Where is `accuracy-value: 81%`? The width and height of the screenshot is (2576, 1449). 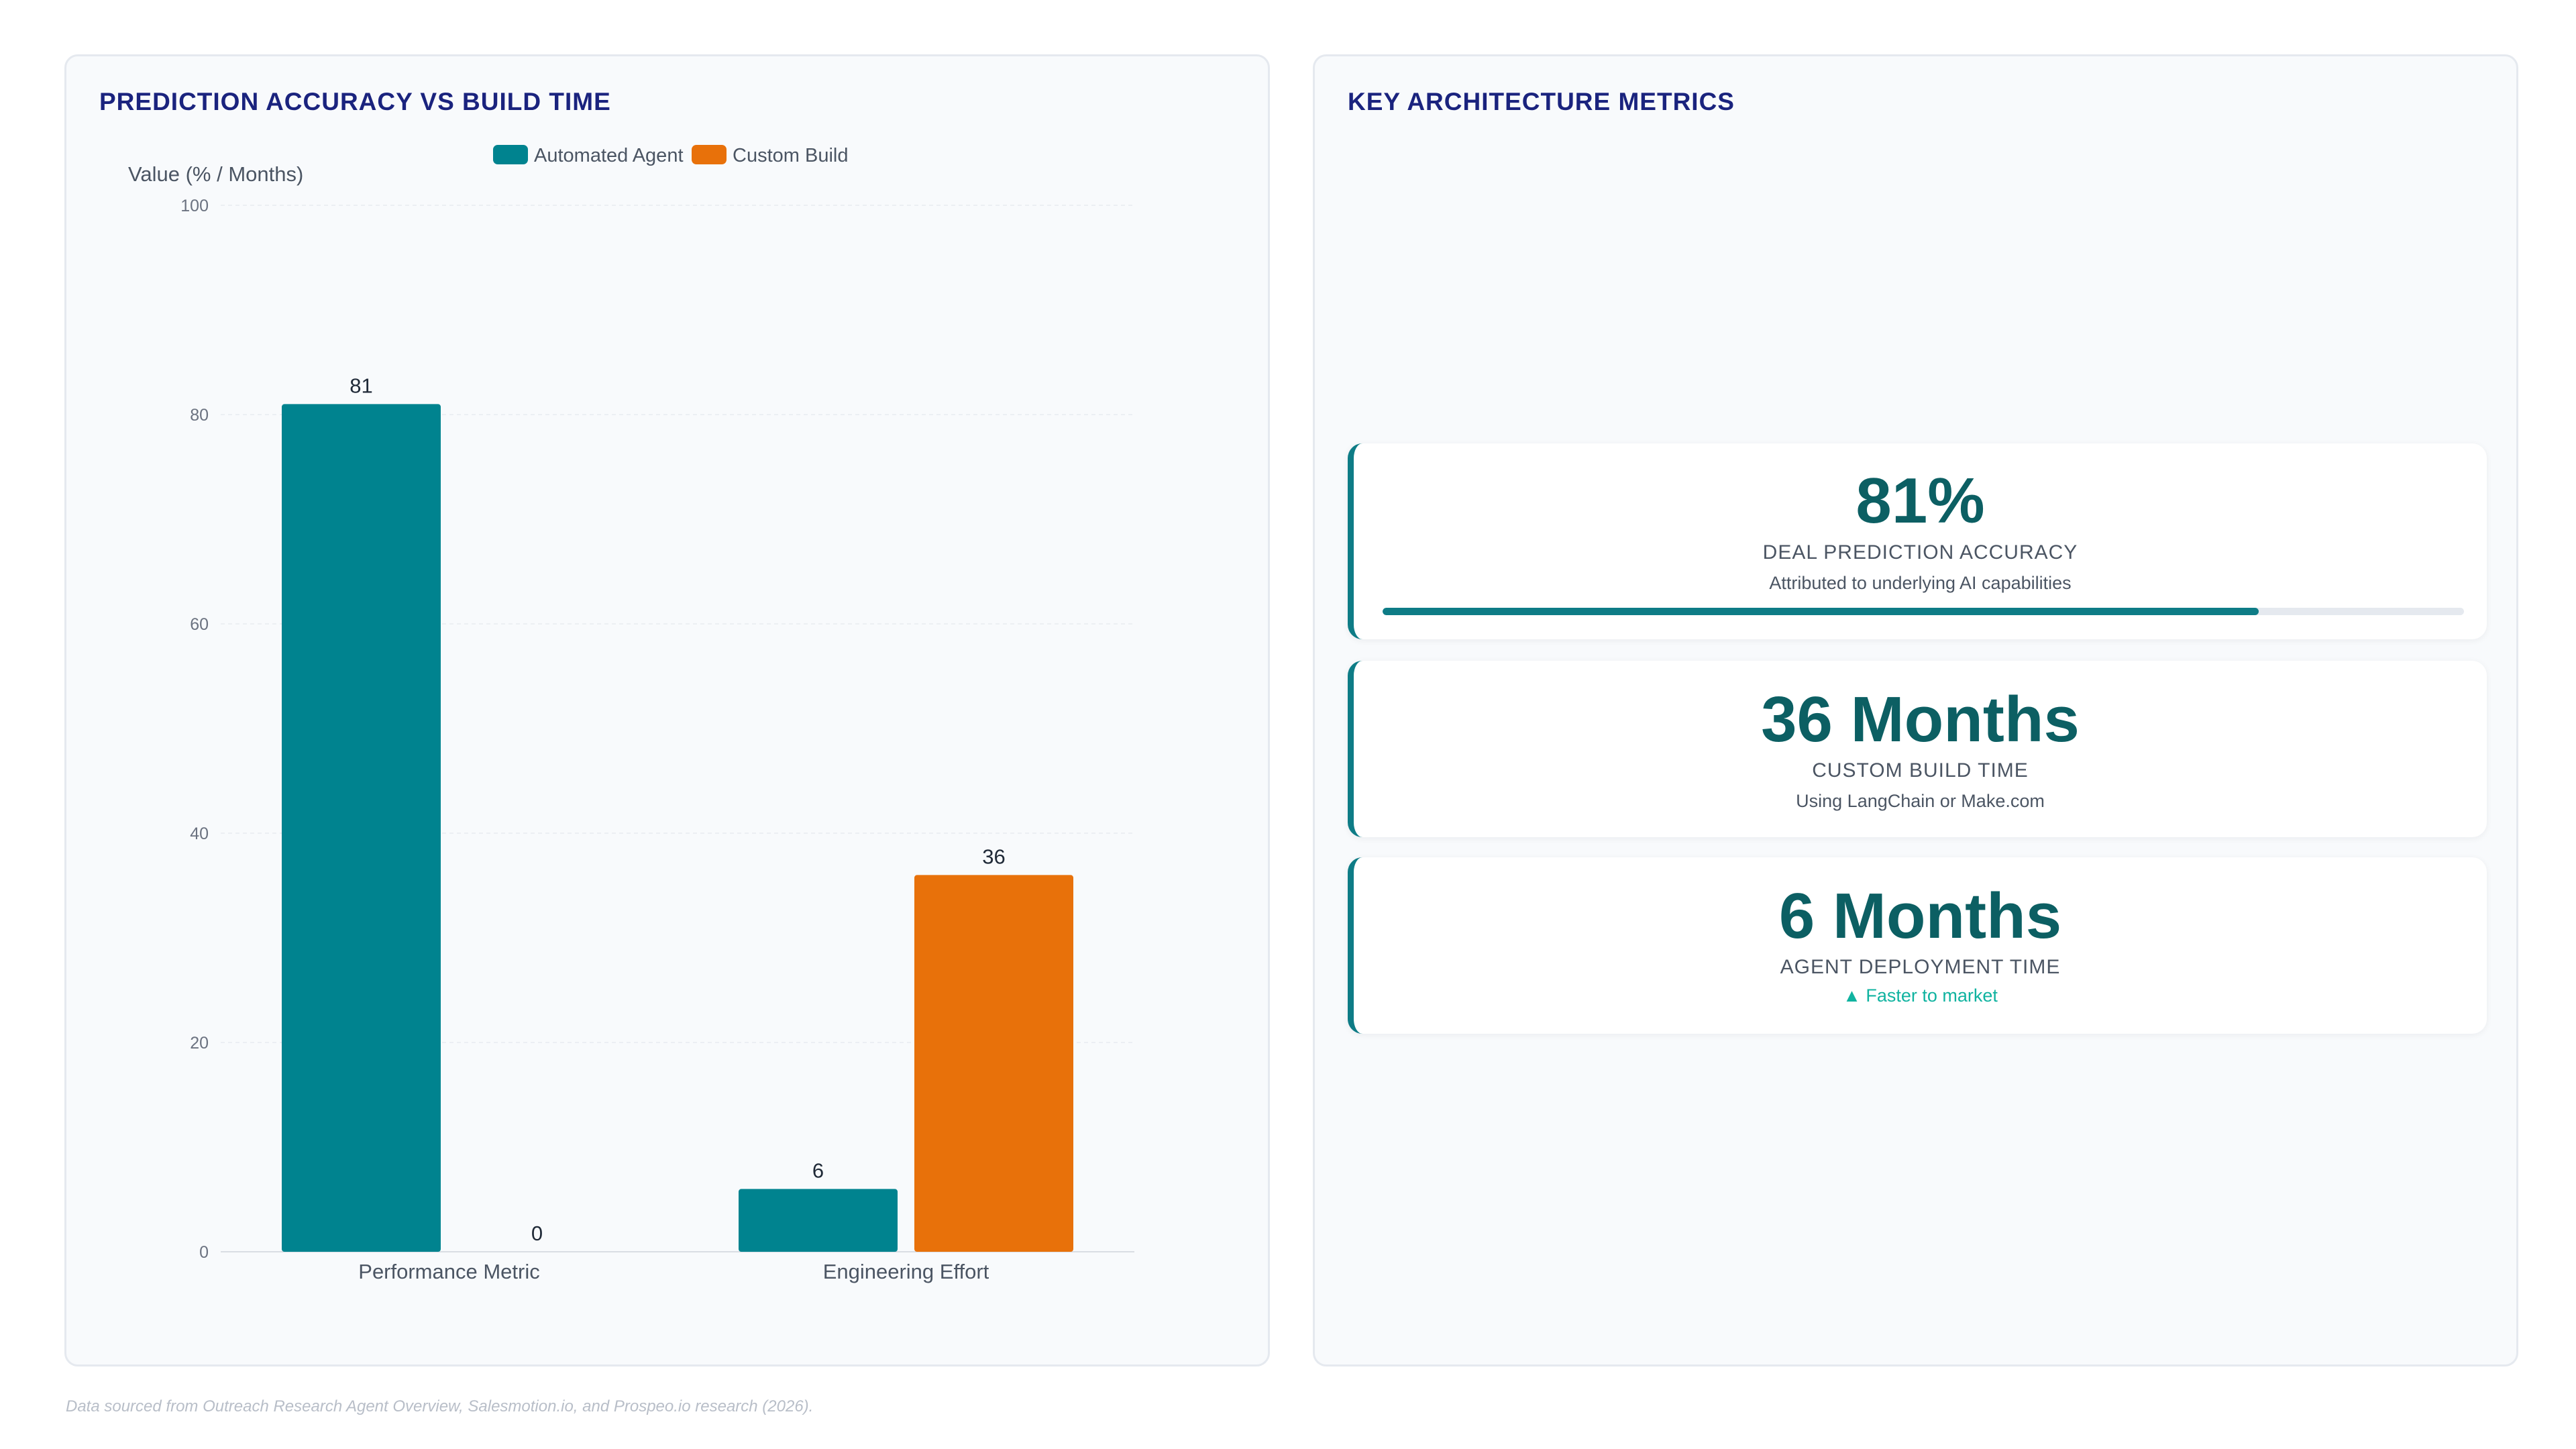 accuracy-value: 81% is located at coordinates (1920, 501).